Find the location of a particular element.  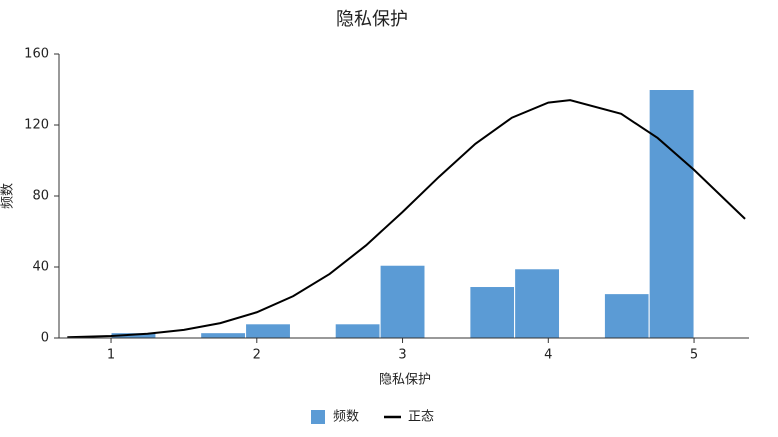

chart-title: 隐私保护 is located at coordinates (372, 19).